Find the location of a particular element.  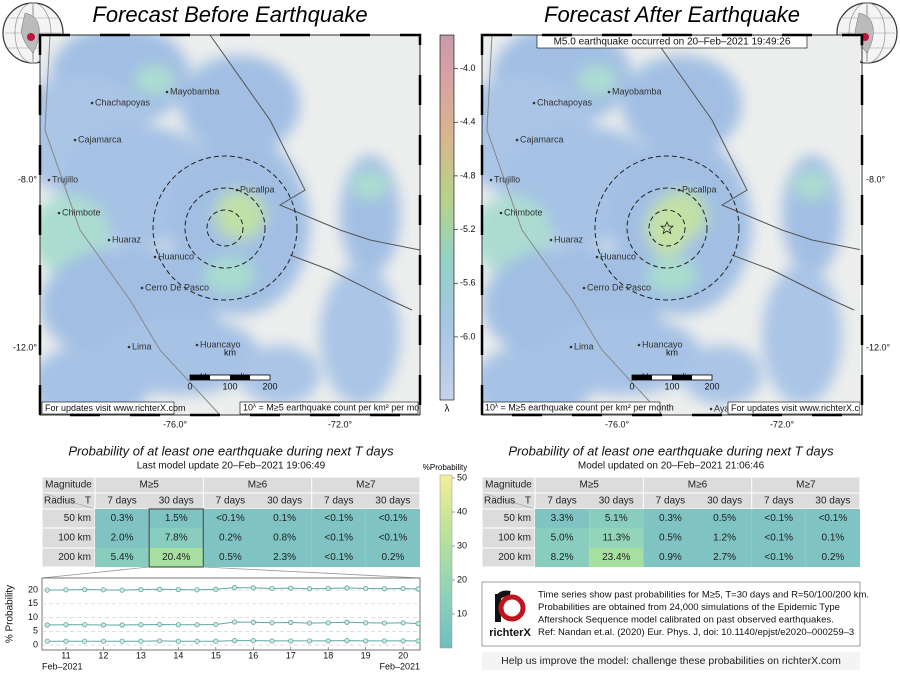

scale-label: 200 is located at coordinates (269, 386).